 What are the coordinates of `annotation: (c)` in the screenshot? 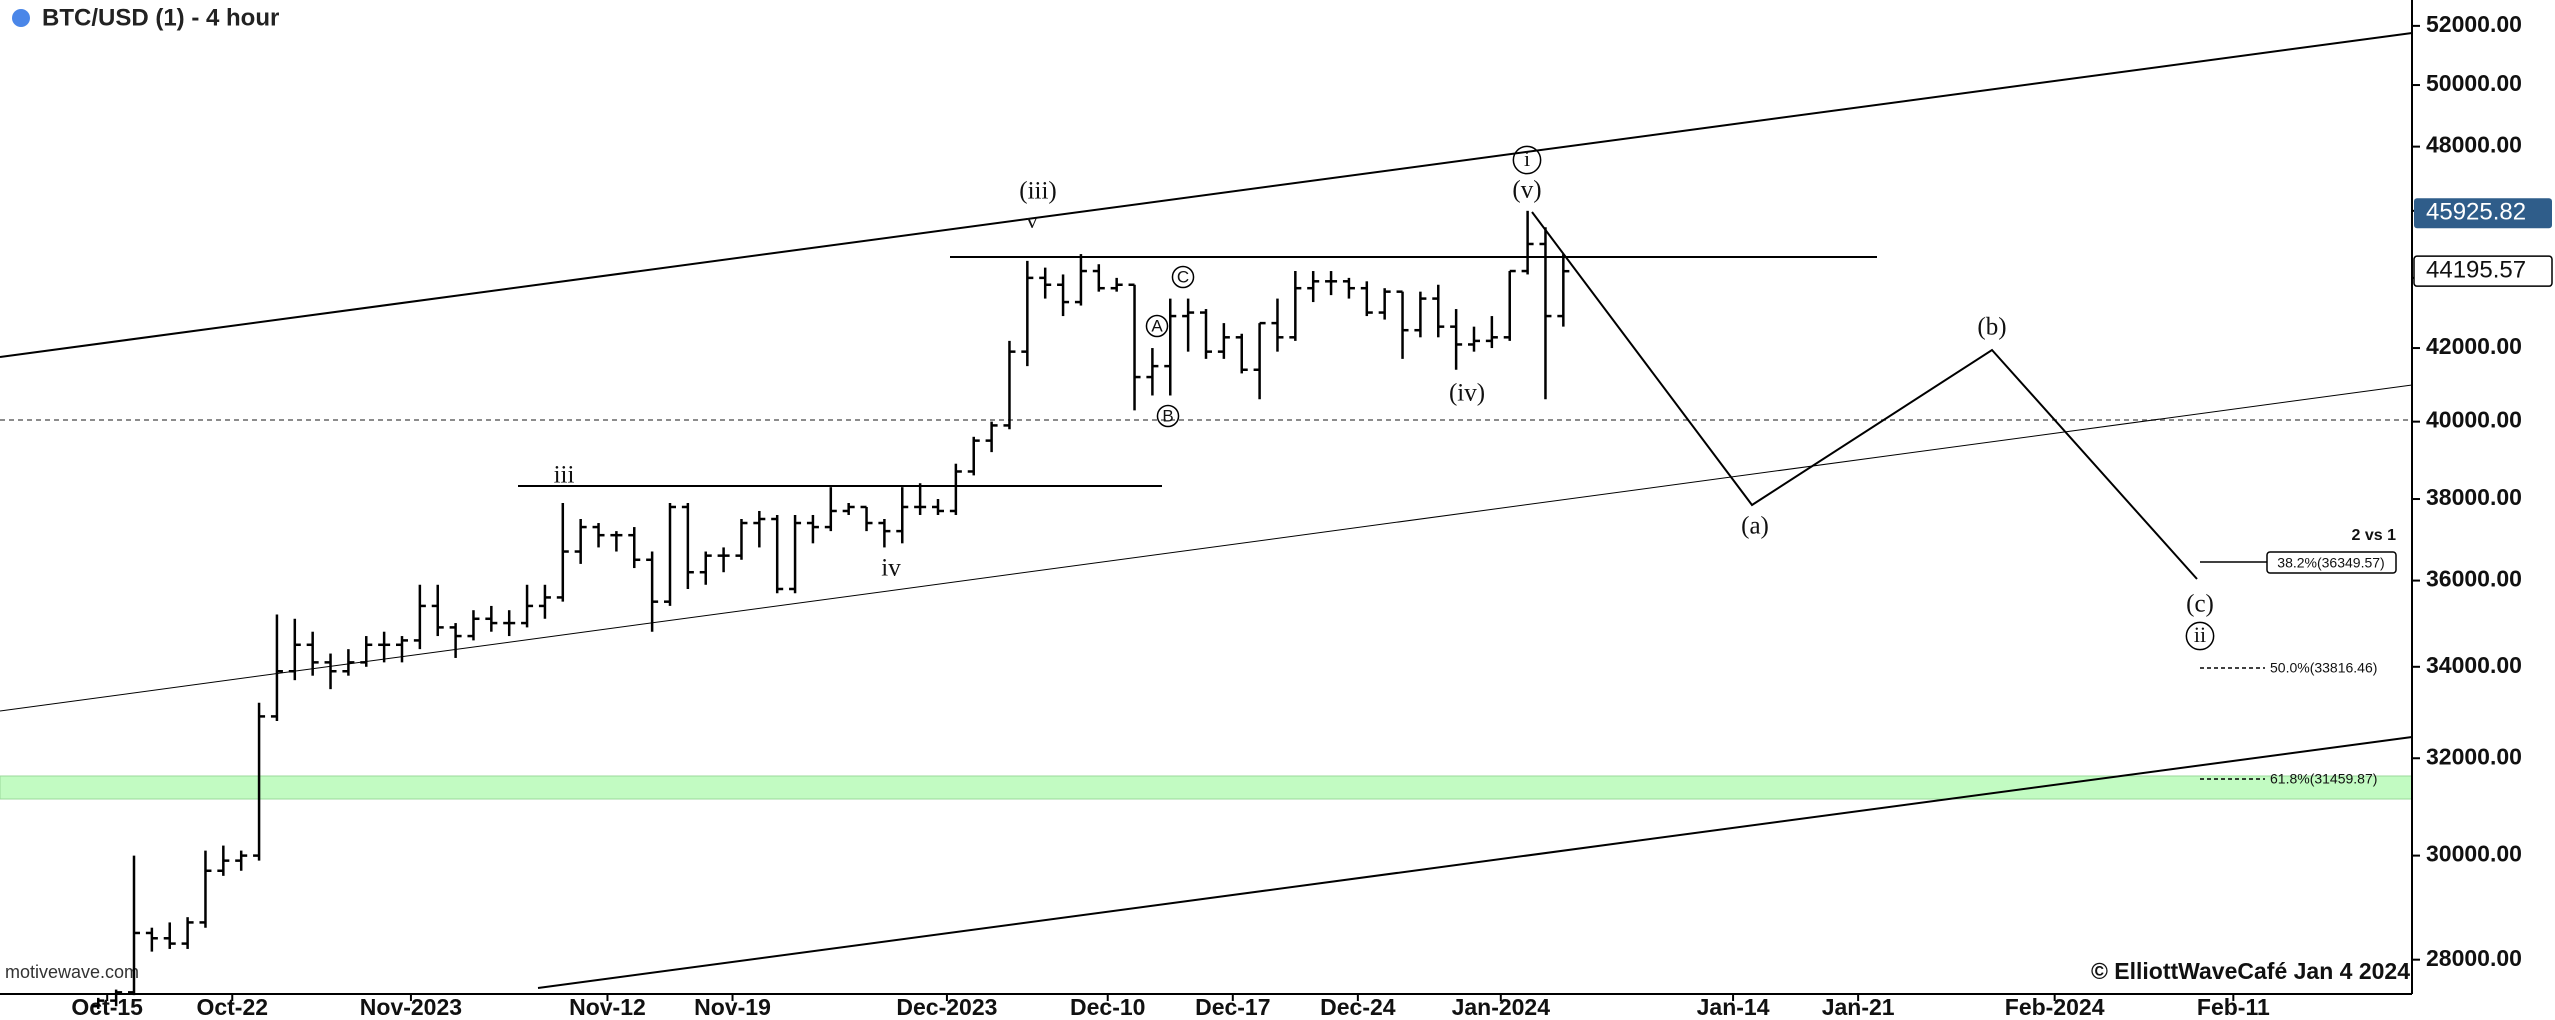 It's located at (2200, 604).